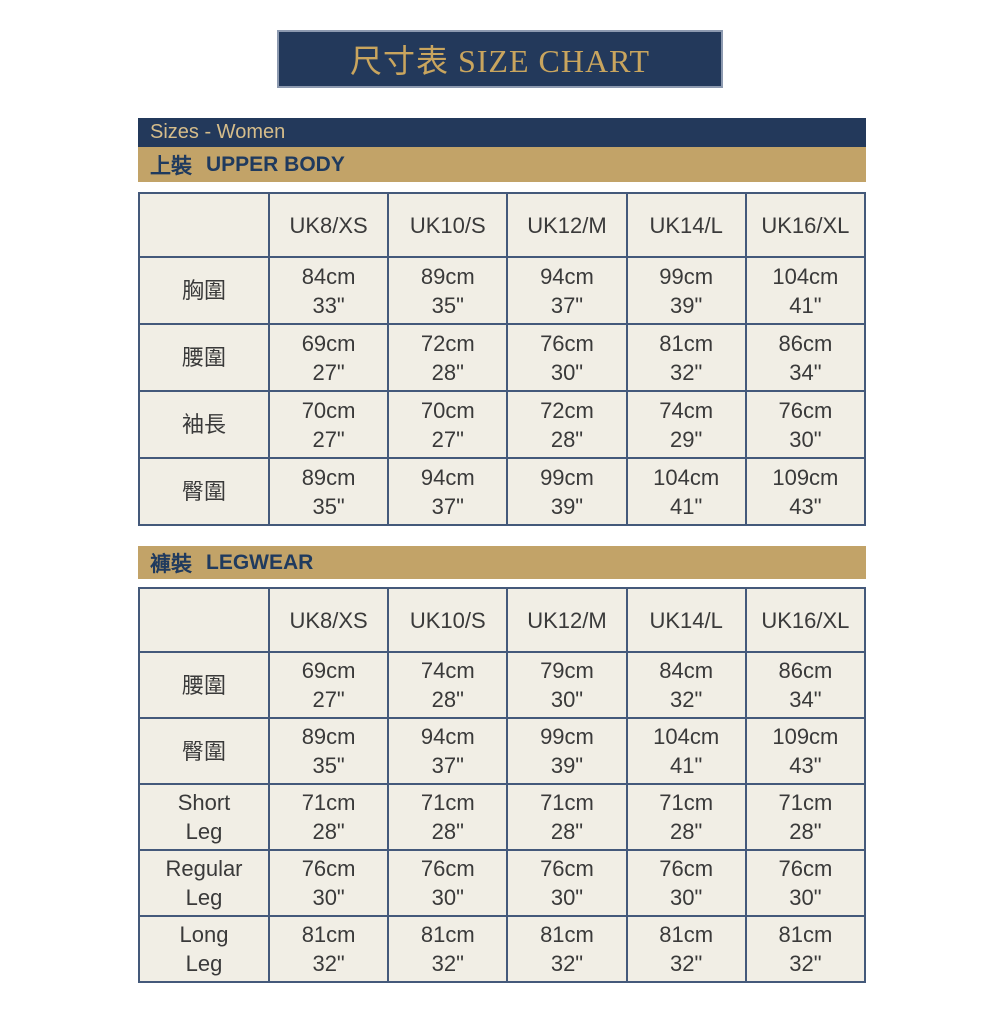  Describe the element at coordinates (171, 166) in the screenshot. I see `upper-body-cjk-label: 上裝` at that location.